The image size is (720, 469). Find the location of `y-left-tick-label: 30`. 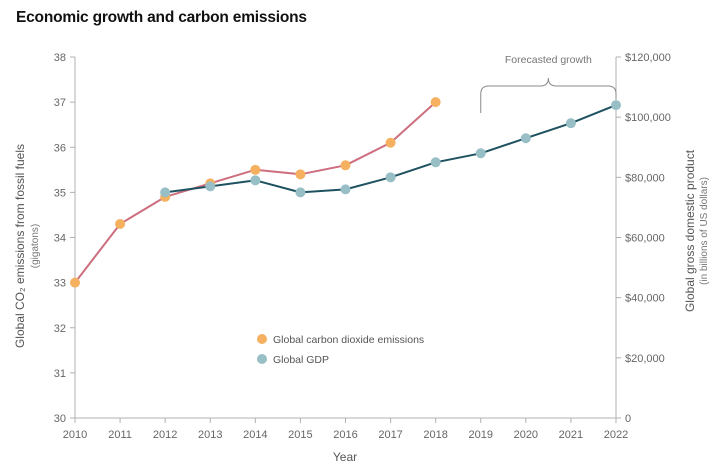

y-left-tick-label: 30 is located at coordinates (60, 419).